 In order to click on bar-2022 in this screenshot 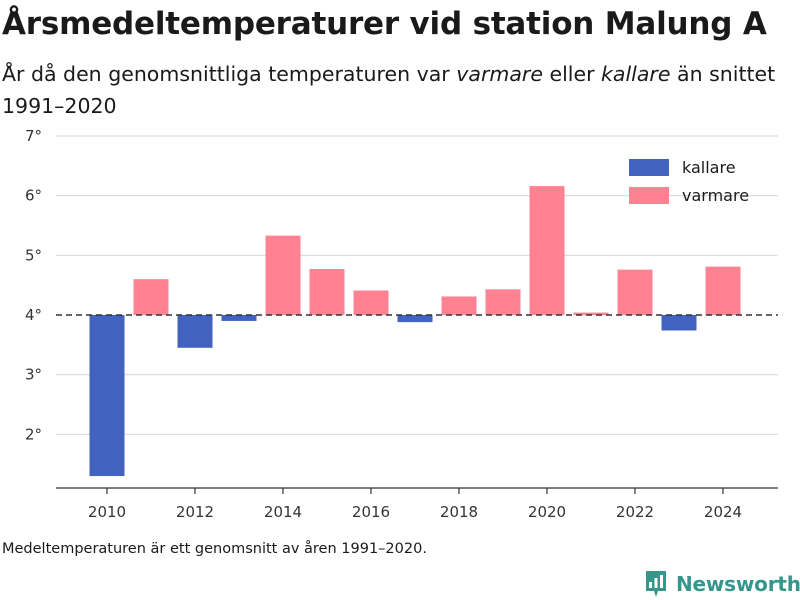, I will do `click(635, 292)`.